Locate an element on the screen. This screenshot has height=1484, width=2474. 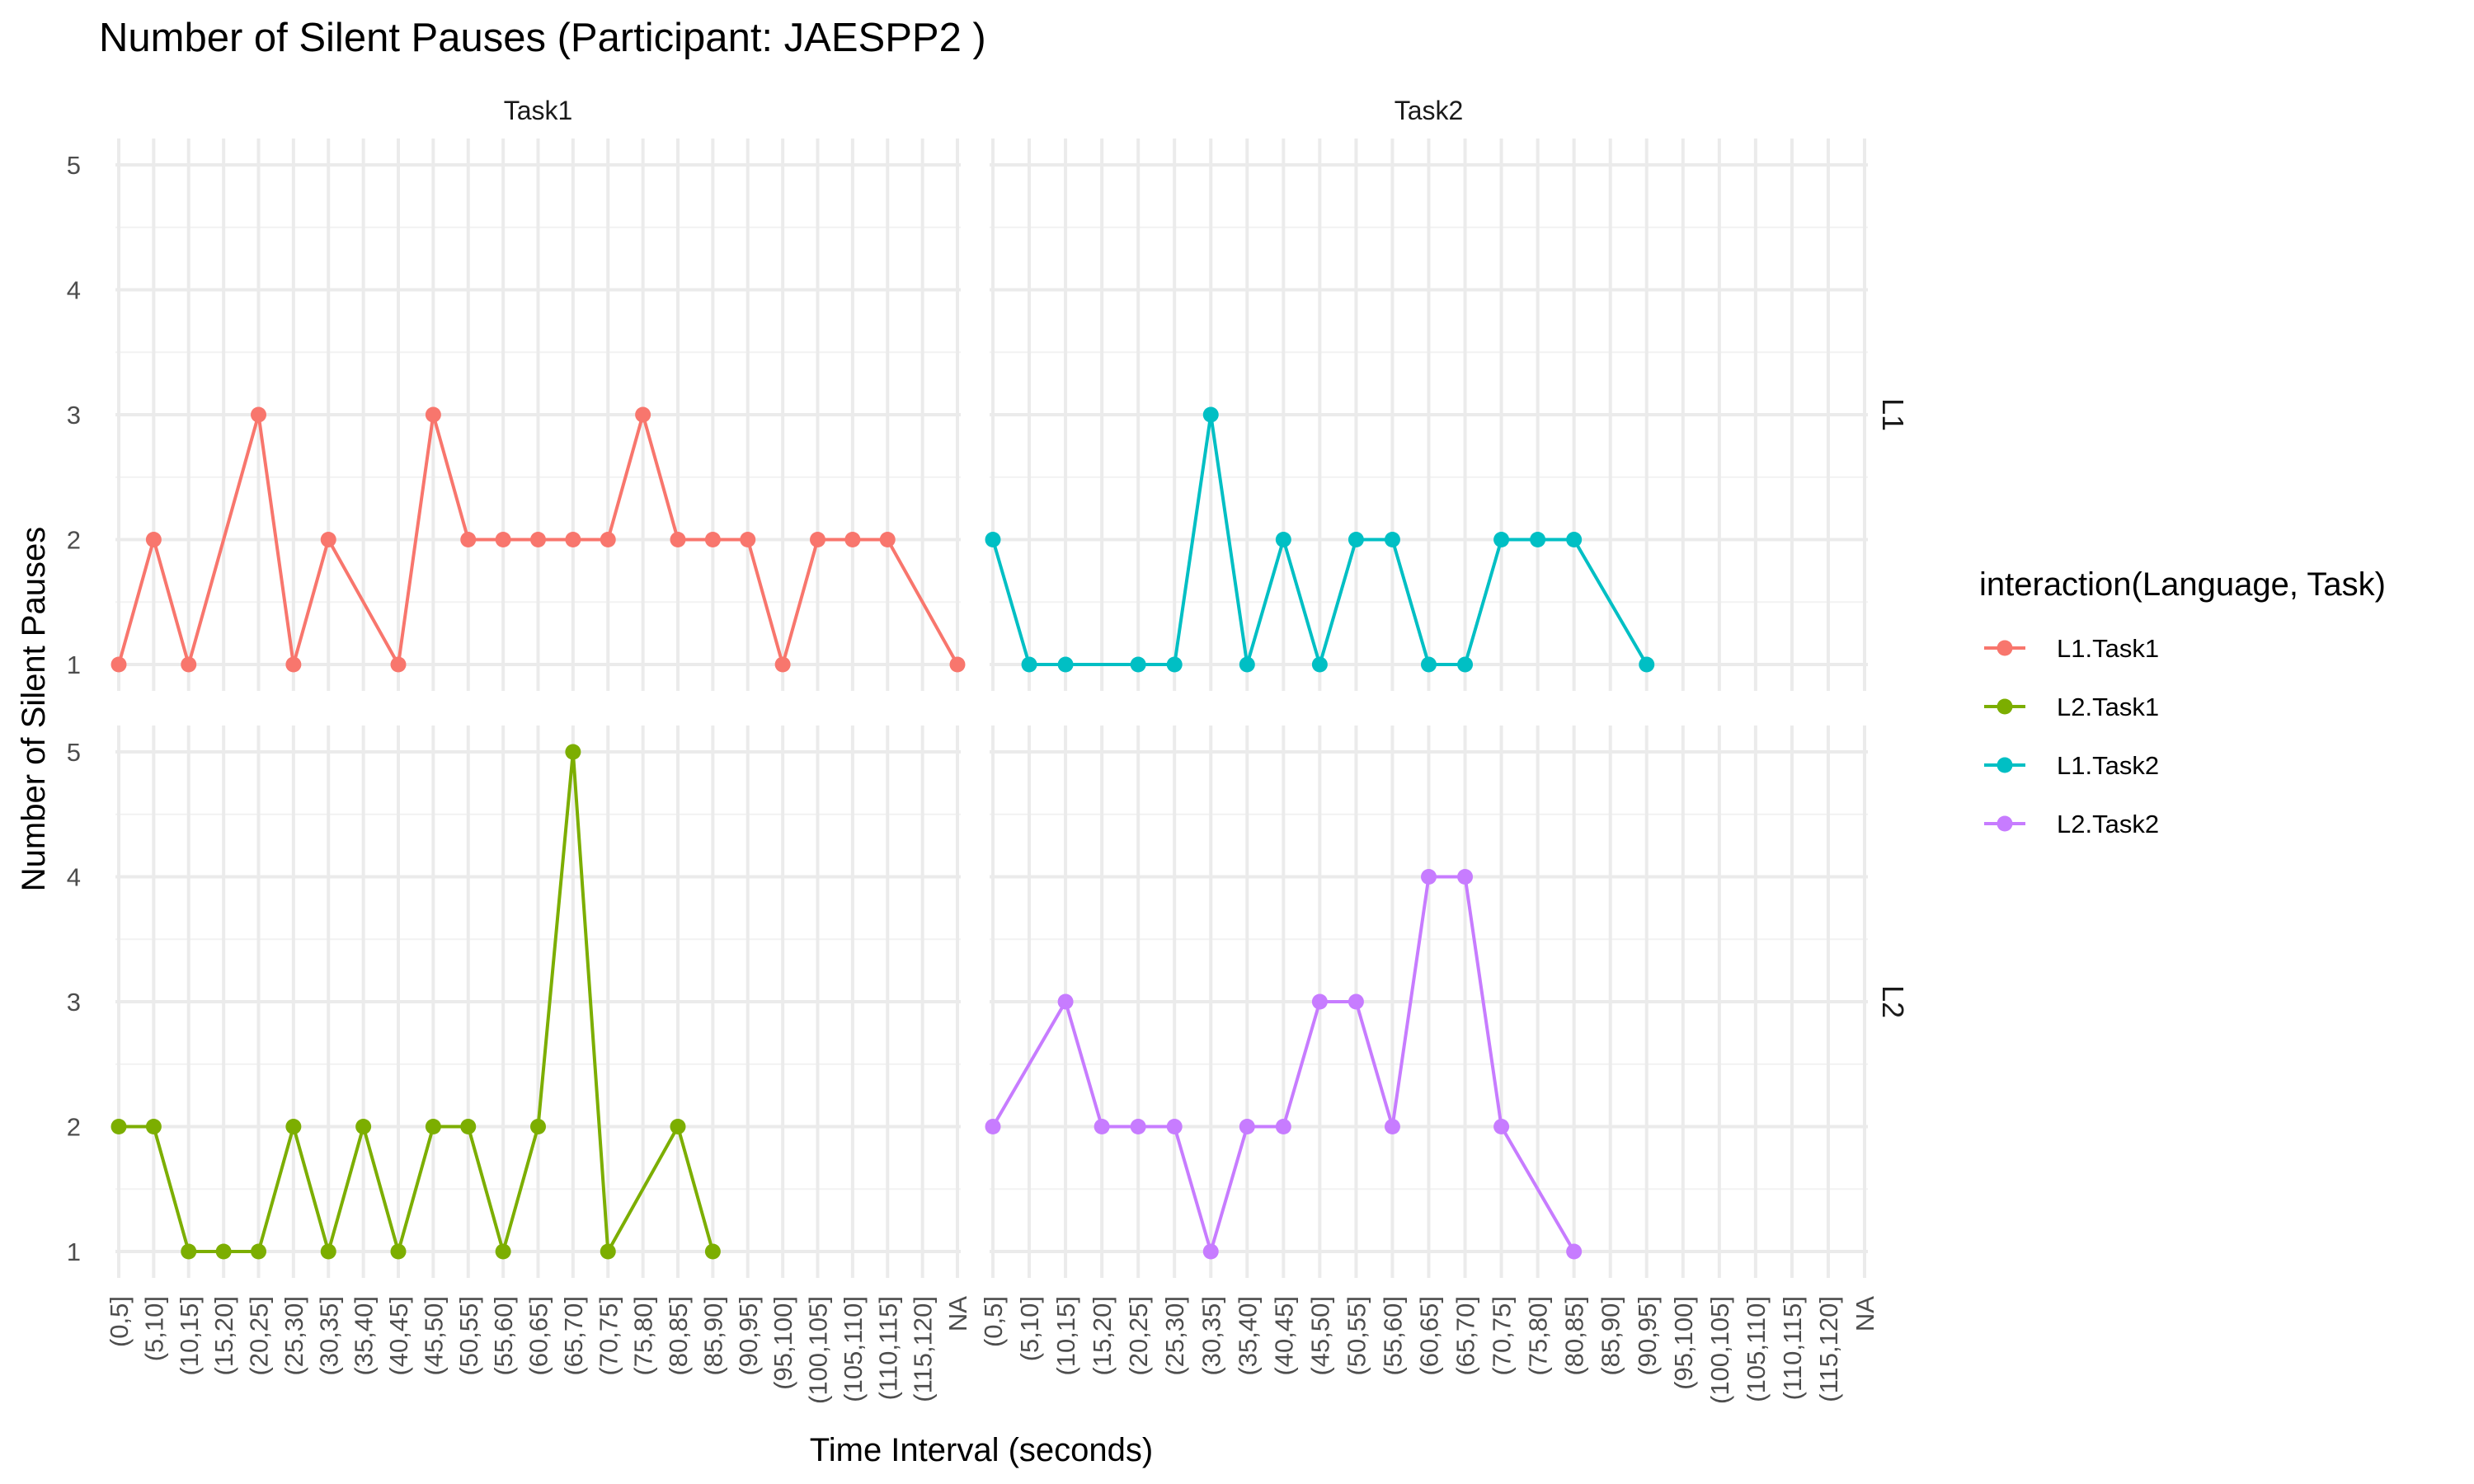
series-l1-task1 is located at coordinates (538, 539).